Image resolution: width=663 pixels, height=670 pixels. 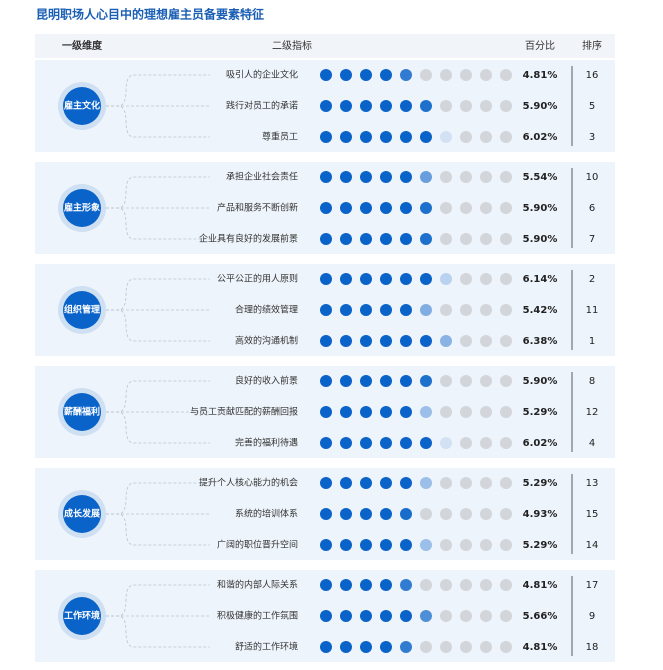 What do you see at coordinates (592, 616) in the screenshot?
I see `rank: 9` at bounding box center [592, 616].